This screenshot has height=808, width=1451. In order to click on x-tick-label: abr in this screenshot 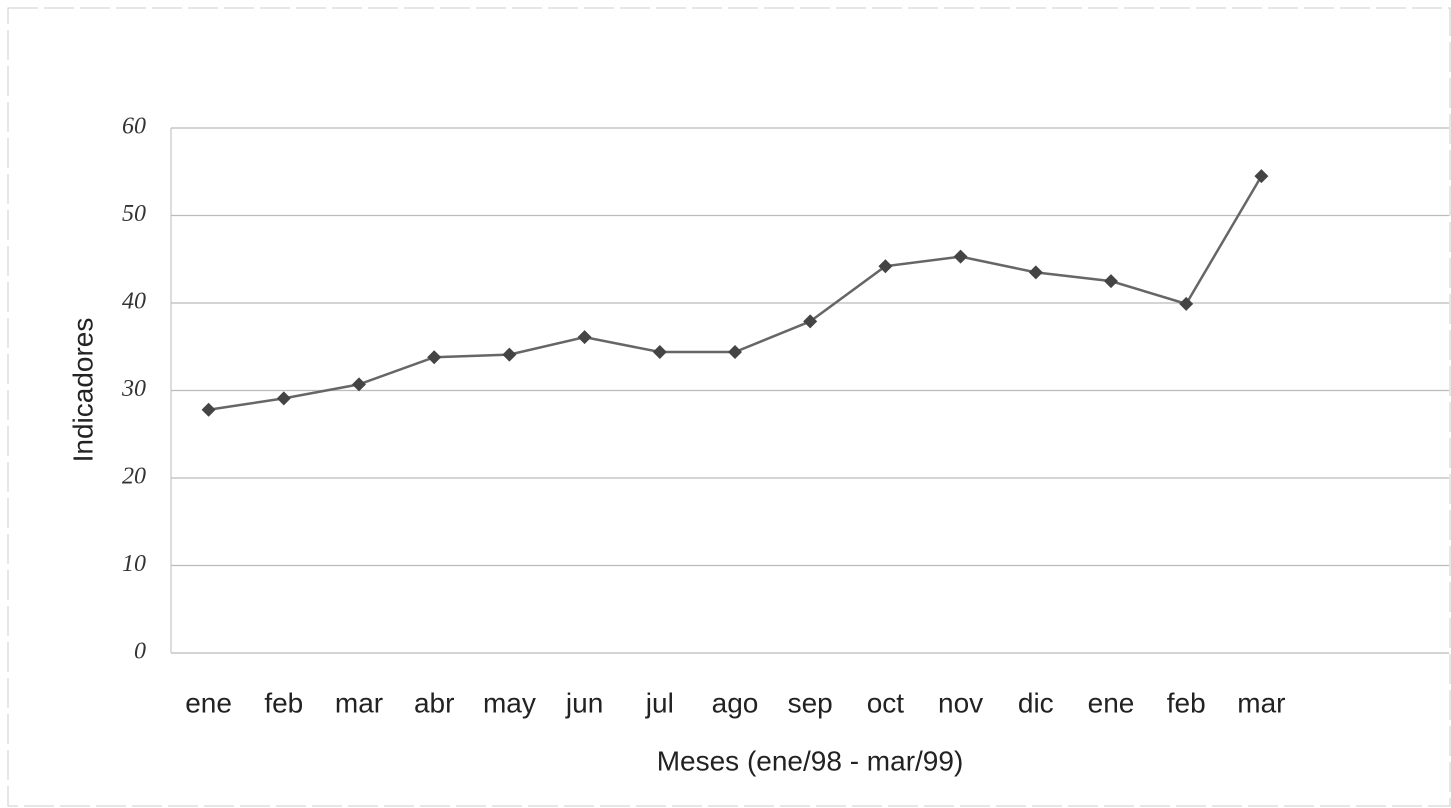, I will do `click(434, 702)`.